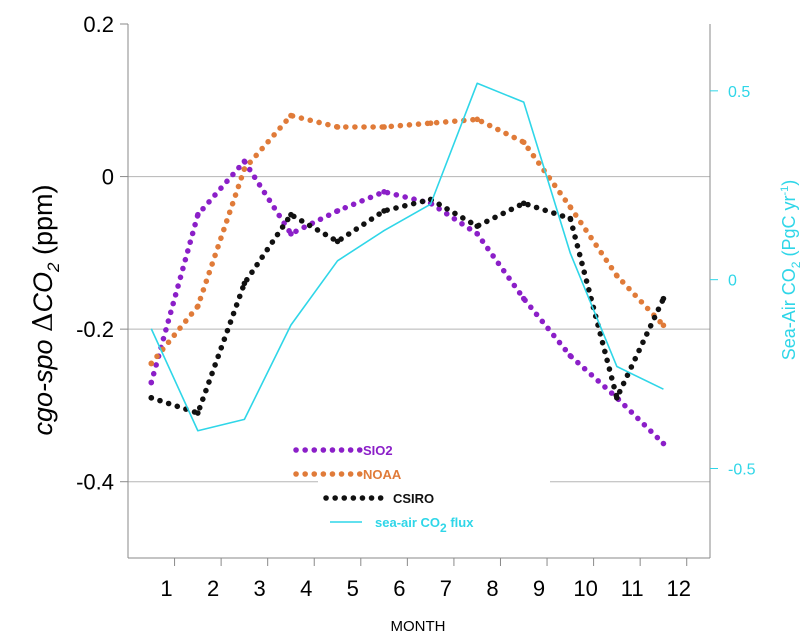 The height and width of the screenshot is (637, 808). I want to click on left-y-label-suffix: (ppm), so click(43, 223).